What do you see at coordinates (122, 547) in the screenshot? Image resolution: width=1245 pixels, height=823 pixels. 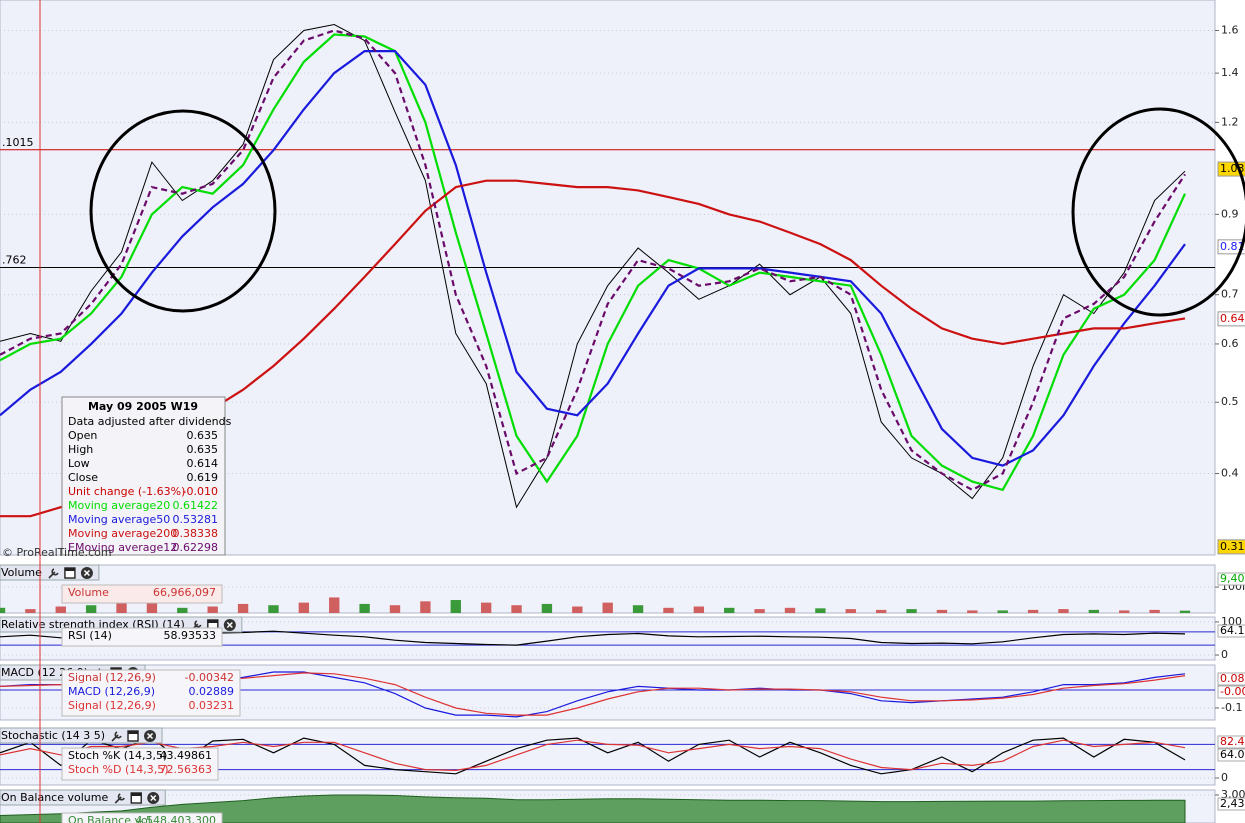 I see `info-name: EMoving average12` at bounding box center [122, 547].